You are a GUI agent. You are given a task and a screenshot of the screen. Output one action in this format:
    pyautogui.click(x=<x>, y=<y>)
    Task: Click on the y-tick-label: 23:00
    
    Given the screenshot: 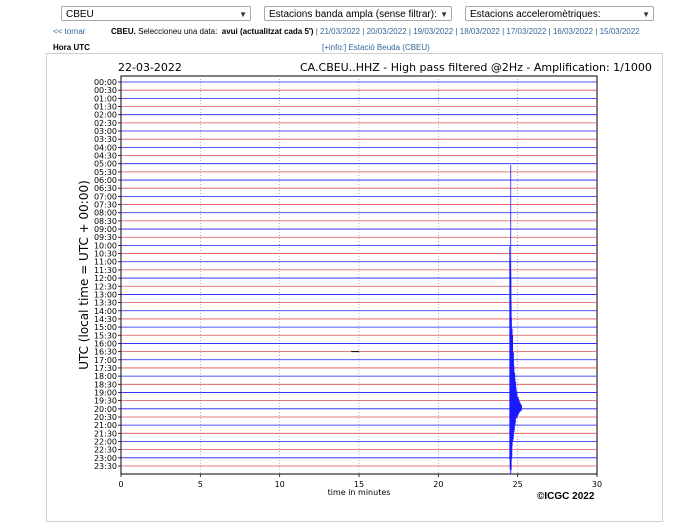 What is the action you would take?
    pyautogui.click(x=105, y=458)
    